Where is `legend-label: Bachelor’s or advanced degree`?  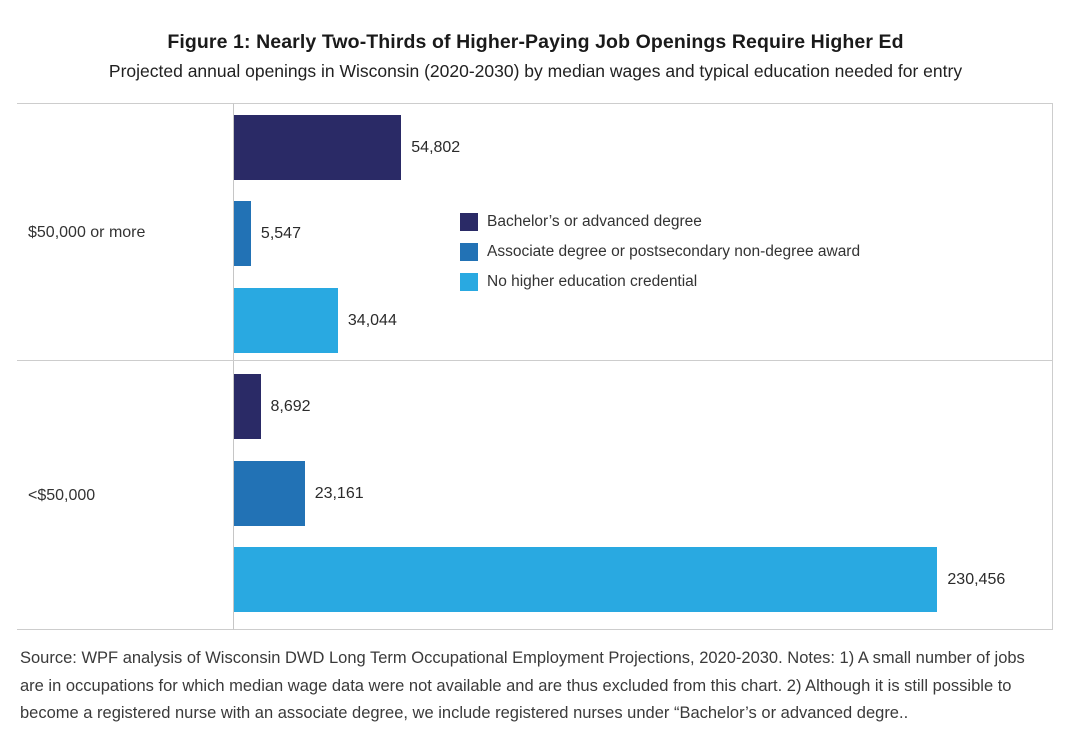
legend-label: Bachelor’s or advanced degree is located at coordinates (594, 221).